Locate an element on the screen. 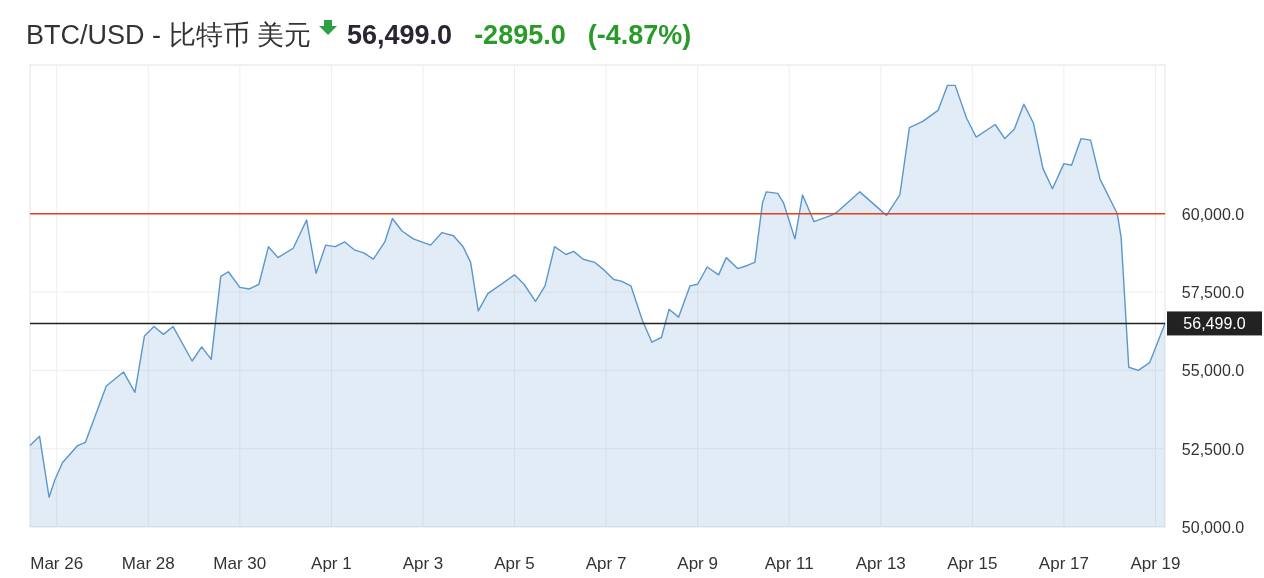 The image size is (1264, 578). ref-line-label: 56,499.0 is located at coordinates (1214, 324).